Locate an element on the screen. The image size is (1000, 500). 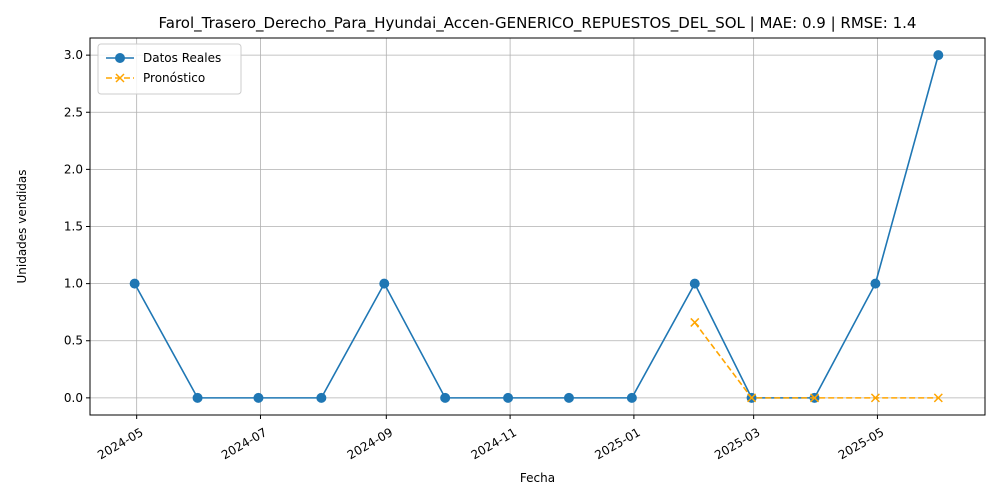
y-tick-label: 2.0 is located at coordinates (73, 169).